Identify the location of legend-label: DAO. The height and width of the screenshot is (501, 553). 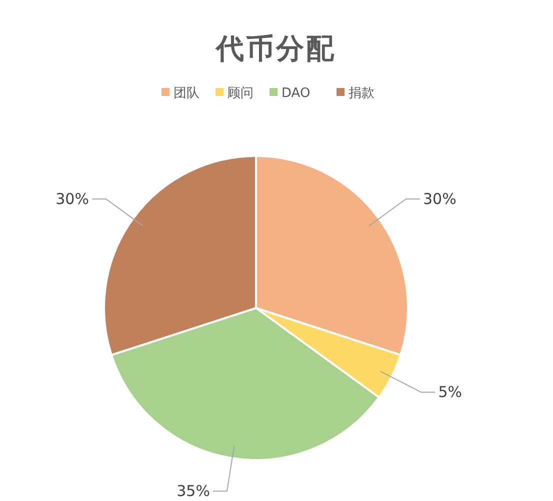
(296, 93).